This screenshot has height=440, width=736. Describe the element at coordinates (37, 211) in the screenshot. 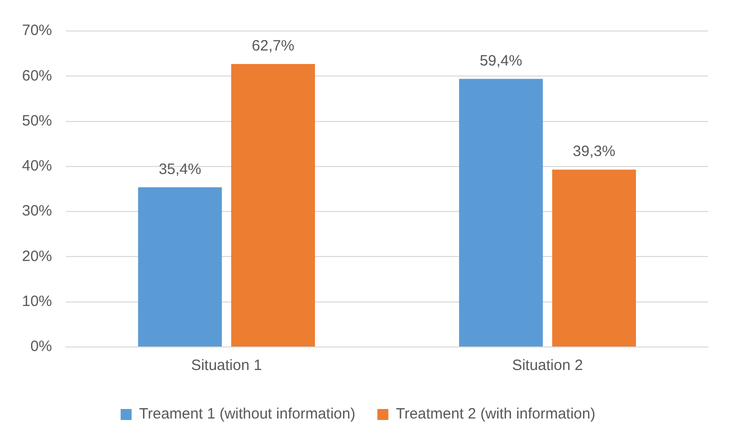

I see `y-tick-label: 30%` at that location.